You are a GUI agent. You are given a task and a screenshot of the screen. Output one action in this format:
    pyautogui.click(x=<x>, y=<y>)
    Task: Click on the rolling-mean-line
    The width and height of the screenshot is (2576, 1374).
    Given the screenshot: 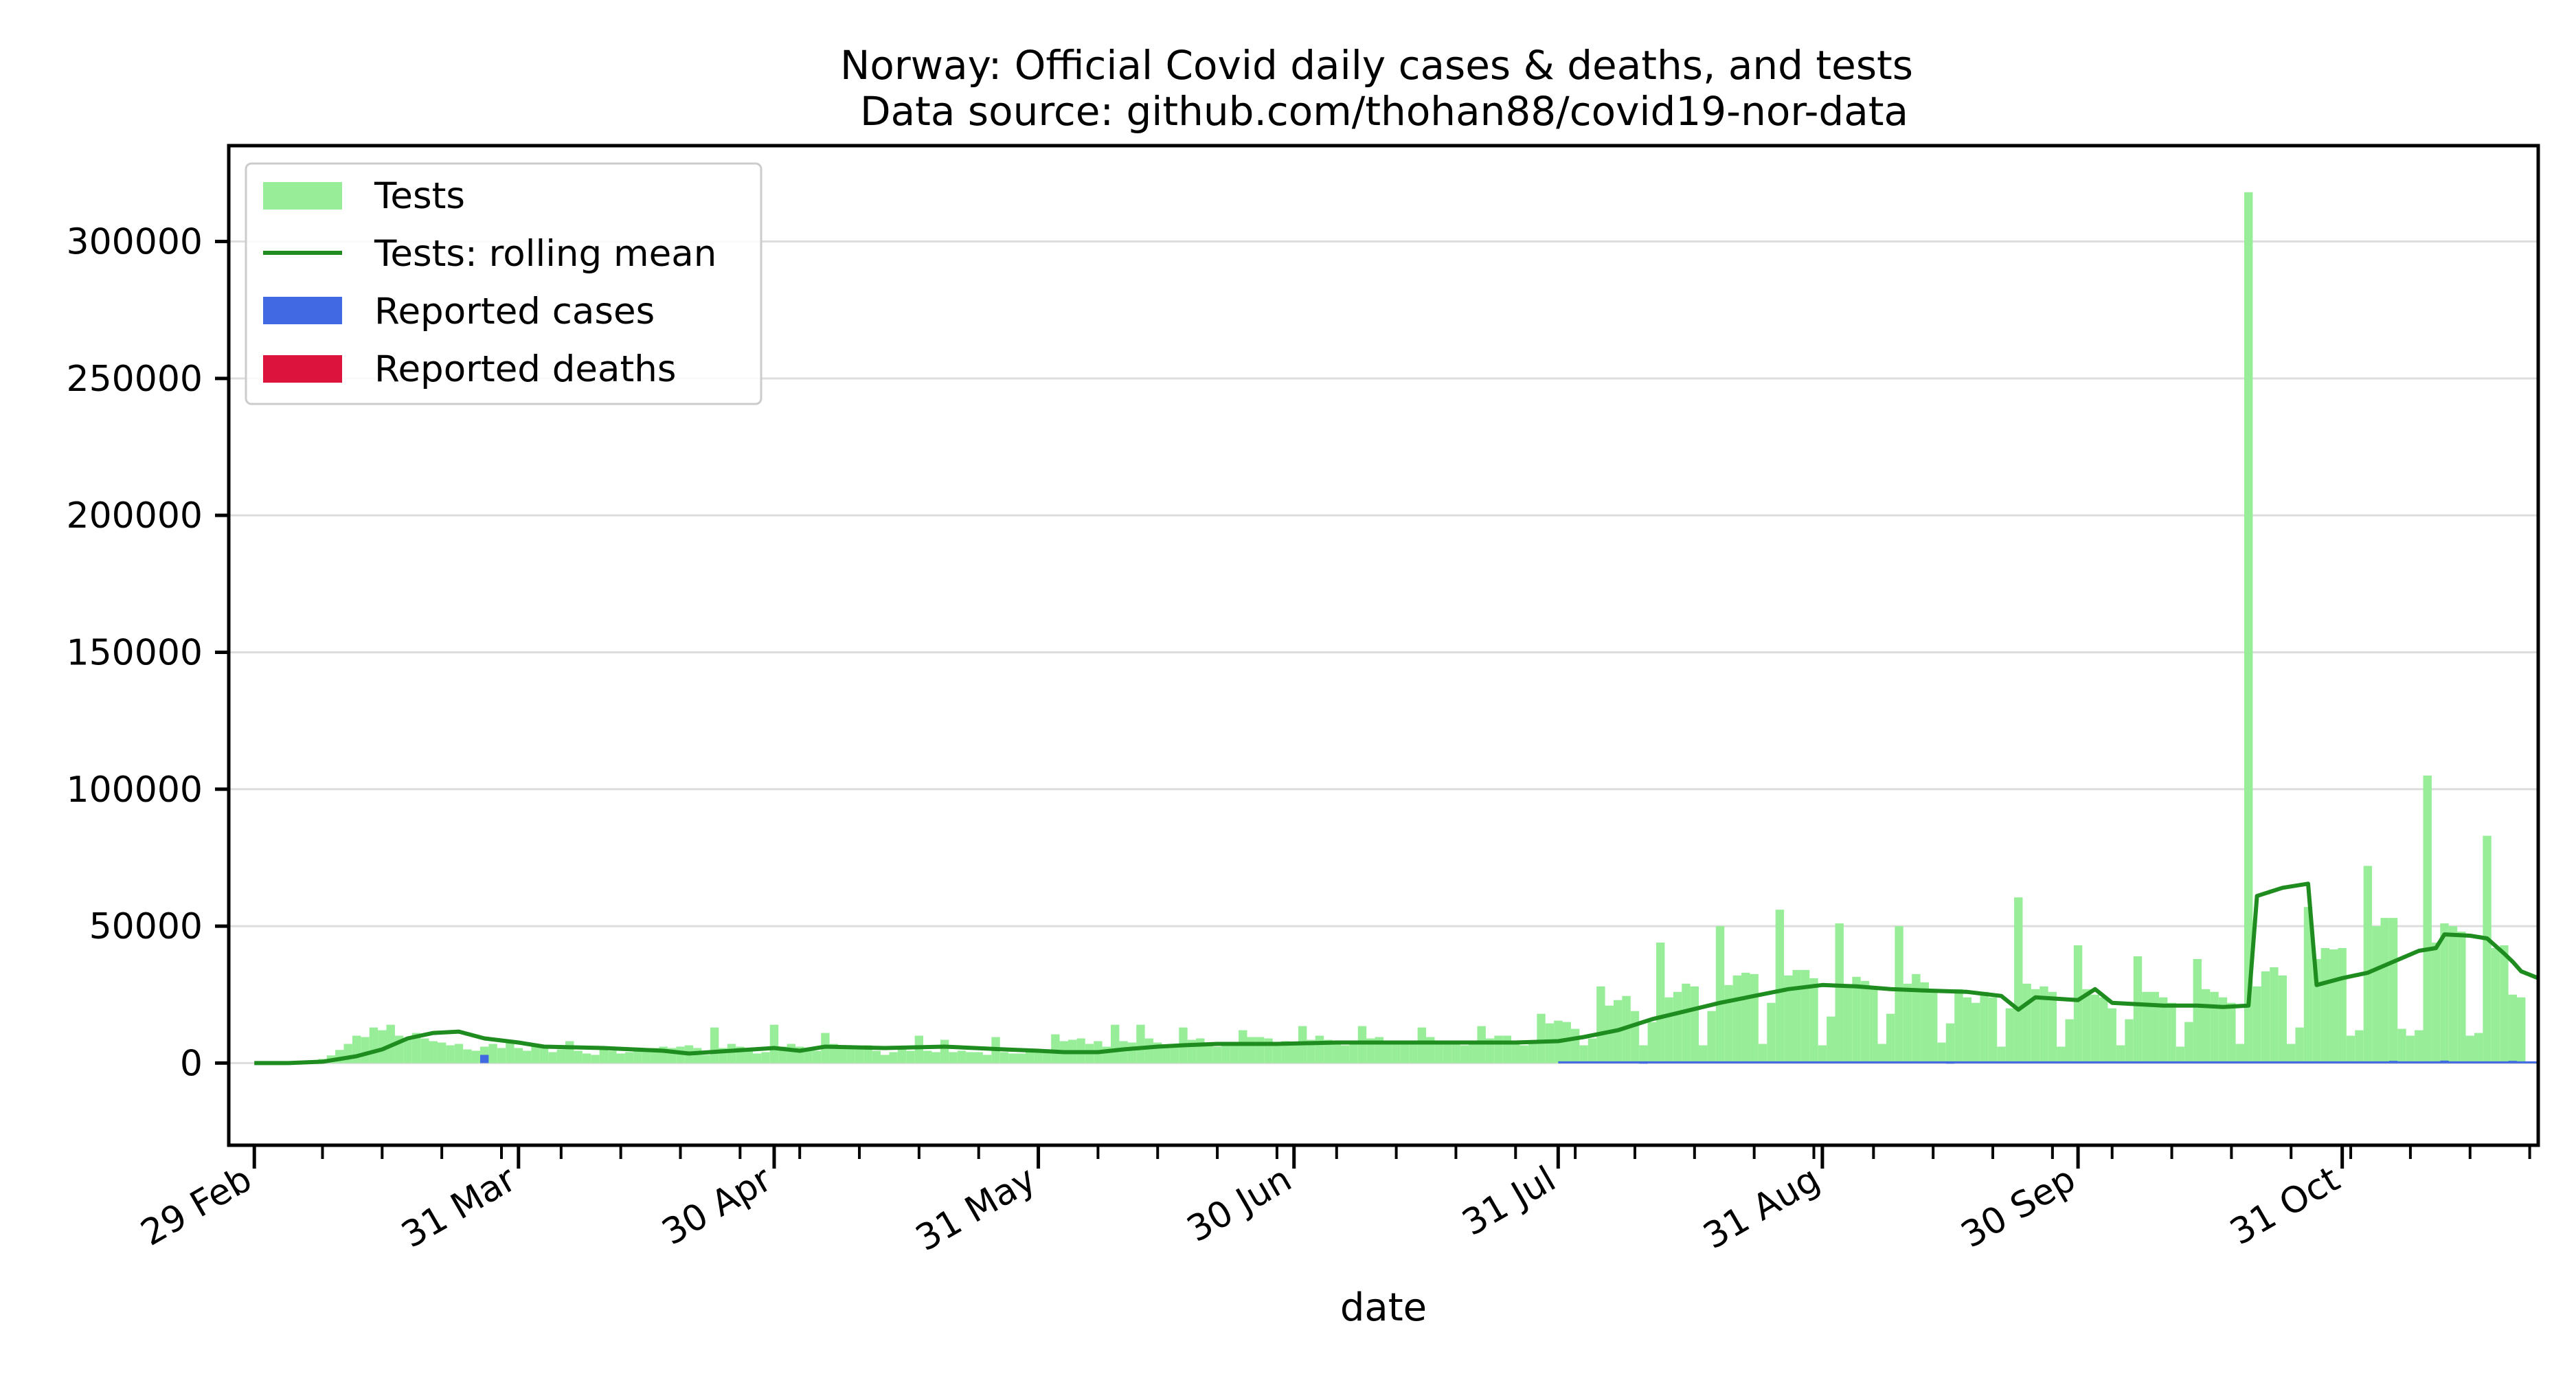 What is the action you would take?
    pyautogui.click(x=1397, y=973)
    